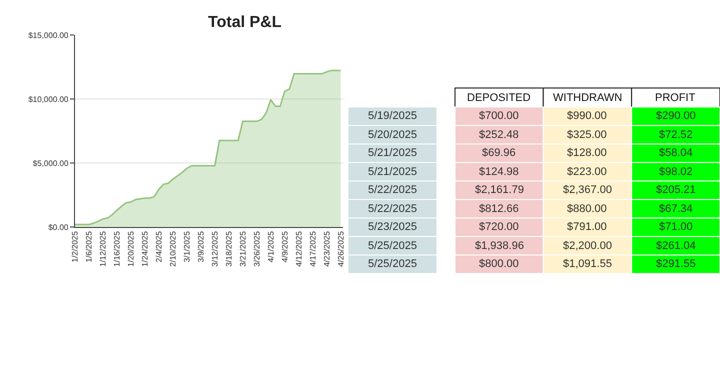 The height and width of the screenshot is (383, 720). What do you see at coordinates (587, 98) in the screenshot?
I see `series-label: WITHDRAWN` at bounding box center [587, 98].